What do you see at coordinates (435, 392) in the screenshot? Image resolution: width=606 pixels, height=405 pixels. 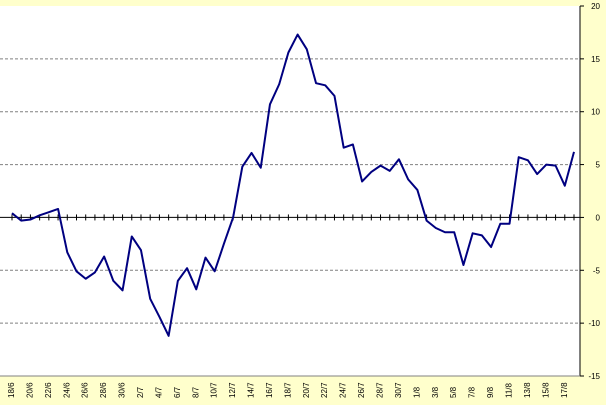 I see `x-tick-label: 3/8` at bounding box center [435, 392].